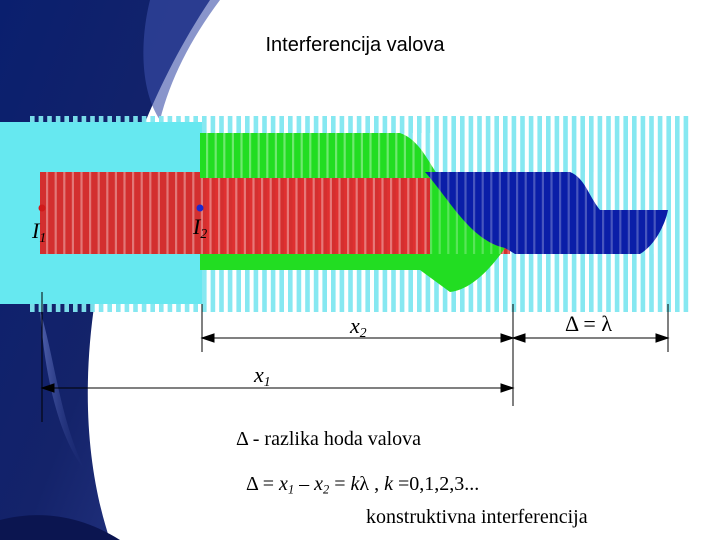 The width and height of the screenshot is (720, 540). What do you see at coordinates (589, 323) in the screenshot?
I see `delta-lambda-label: Δ = λ` at bounding box center [589, 323].